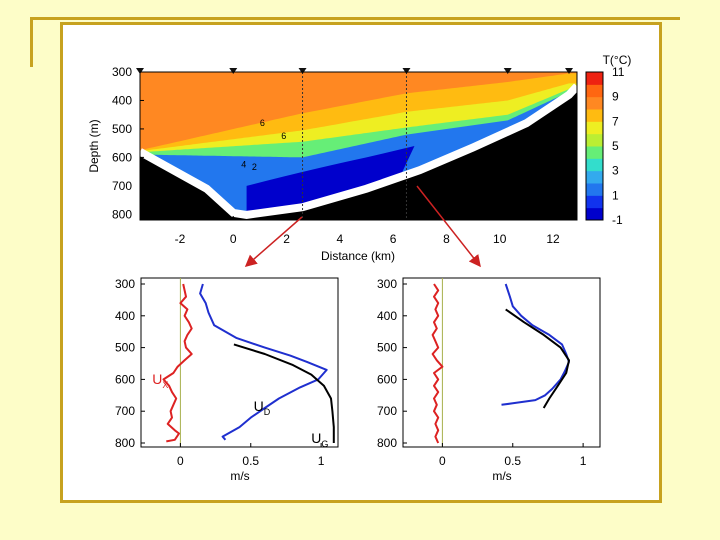 Image resolution: width=720 pixels, height=540 pixels. What do you see at coordinates (254, 167) in the screenshot?
I see `contour-label-4: 2` at bounding box center [254, 167].